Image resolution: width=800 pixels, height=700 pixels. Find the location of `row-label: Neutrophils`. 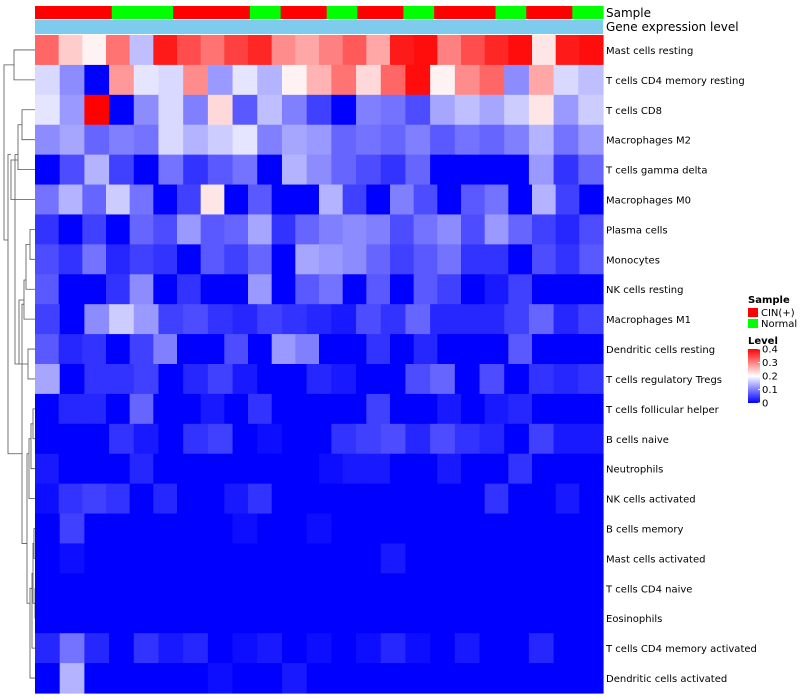

row-label: Neutrophils is located at coordinates (634, 470).